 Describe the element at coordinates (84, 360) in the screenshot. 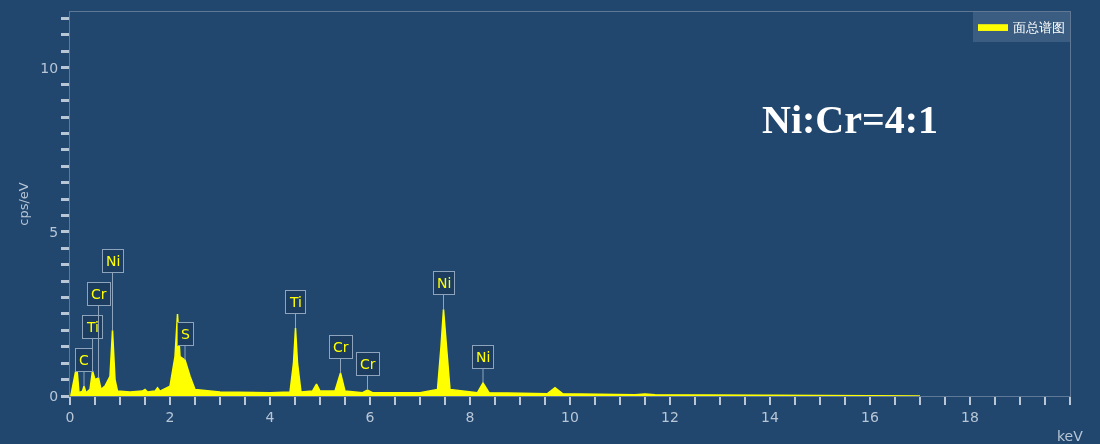

I see `annotation: C` at that location.